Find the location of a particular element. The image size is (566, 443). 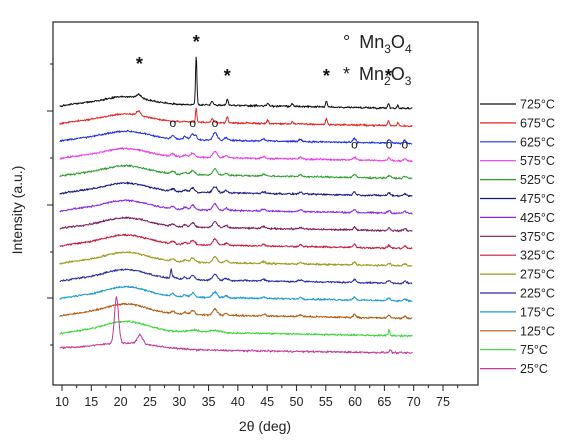

curve-425c is located at coordinates (236, 207).